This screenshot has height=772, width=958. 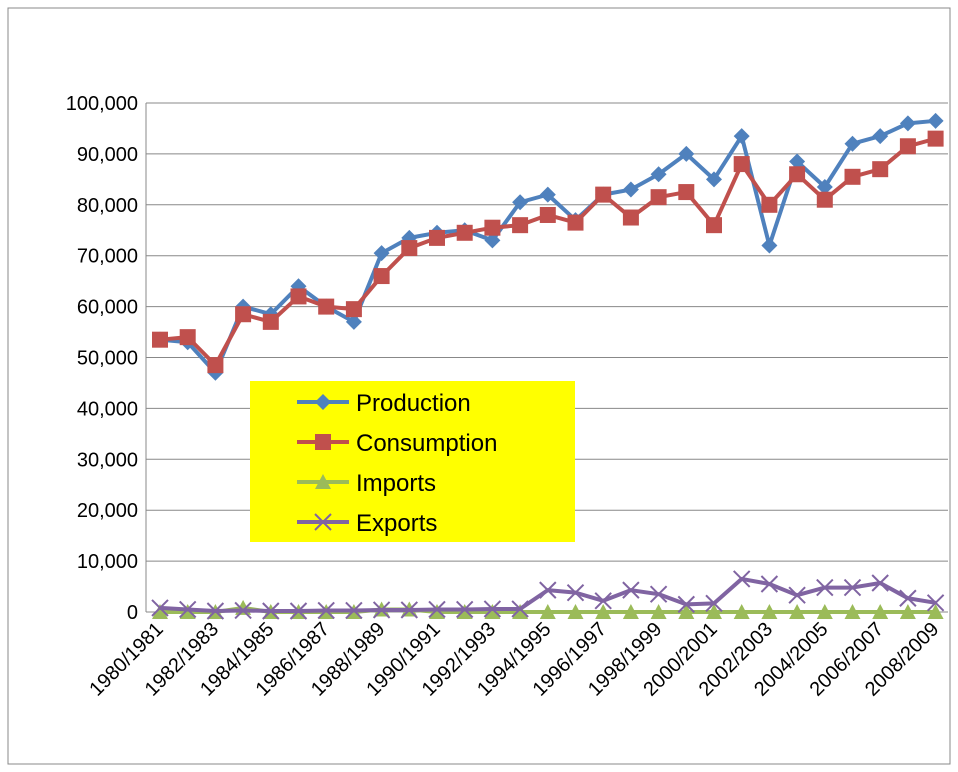 I want to click on y-tick-label: 20,000, so click(x=107, y=511).